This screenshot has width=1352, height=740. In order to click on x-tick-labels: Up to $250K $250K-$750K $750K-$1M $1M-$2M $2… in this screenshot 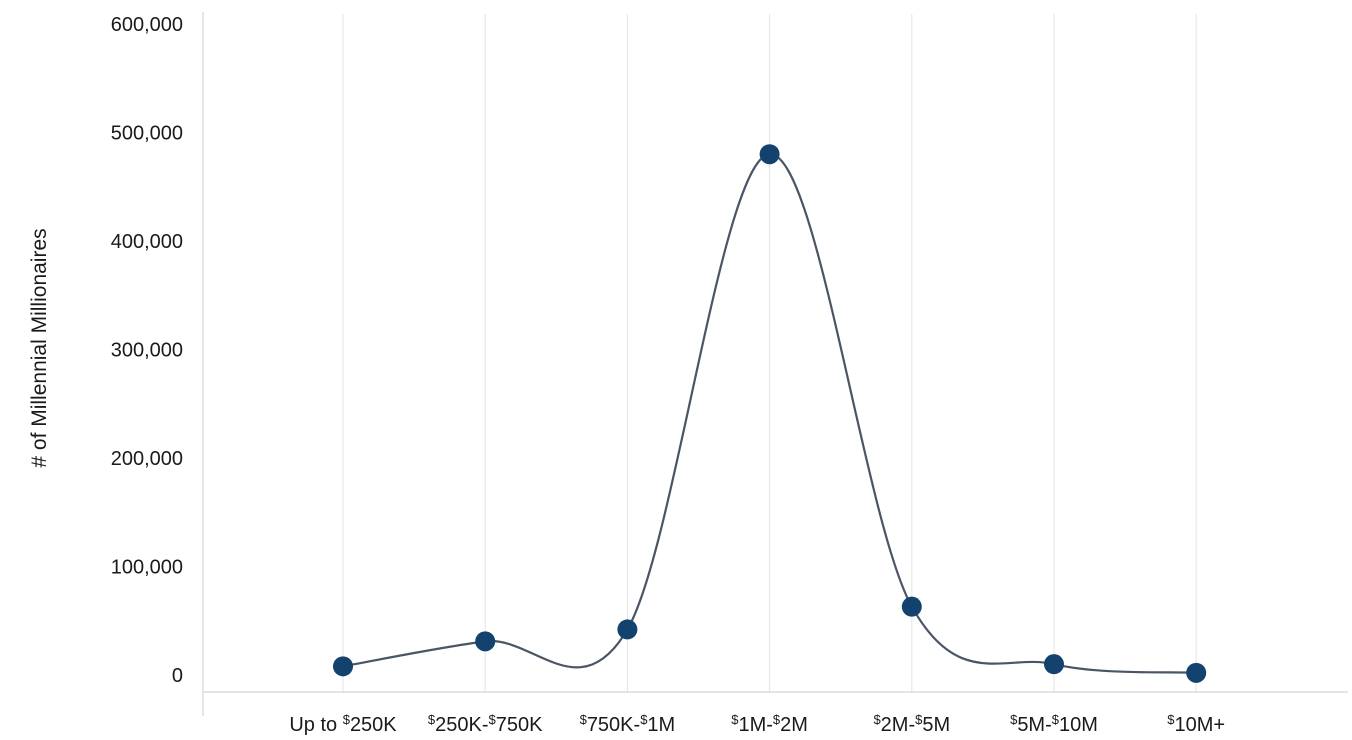, I will do `click(757, 724)`.